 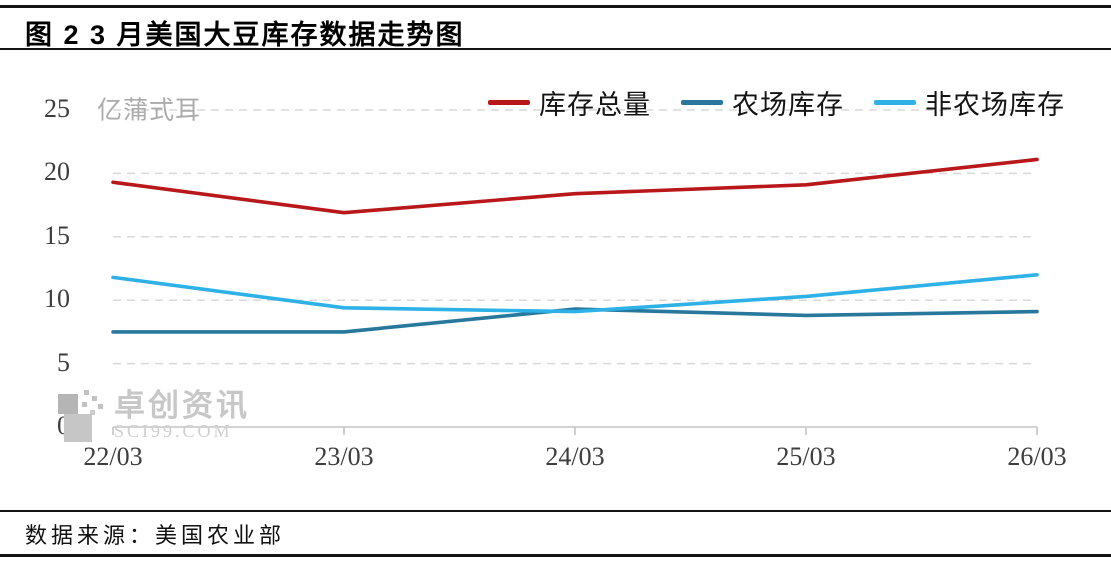 What do you see at coordinates (57, 108) in the screenshot?
I see `y-tick-label-25: 25` at bounding box center [57, 108].